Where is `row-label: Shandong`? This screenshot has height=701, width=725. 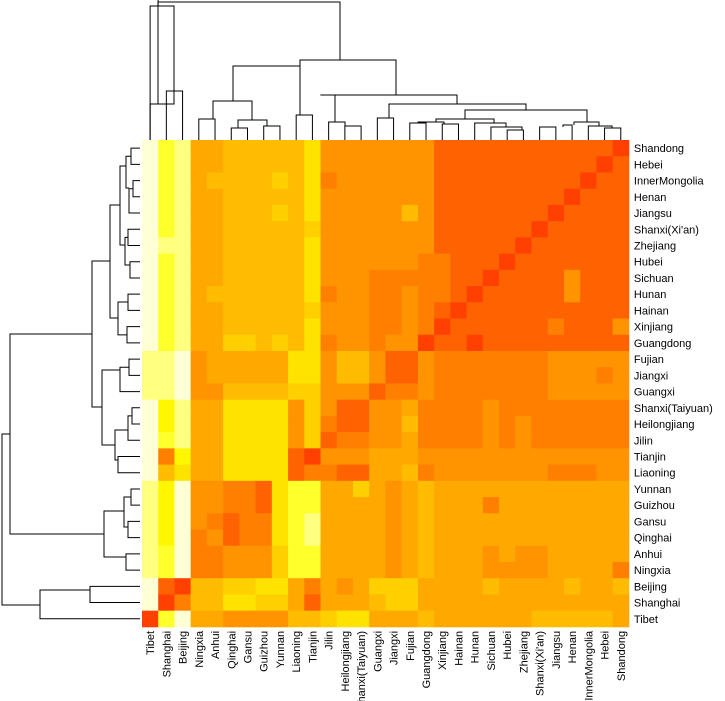
row-label: Shandong is located at coordinates (659, 149).